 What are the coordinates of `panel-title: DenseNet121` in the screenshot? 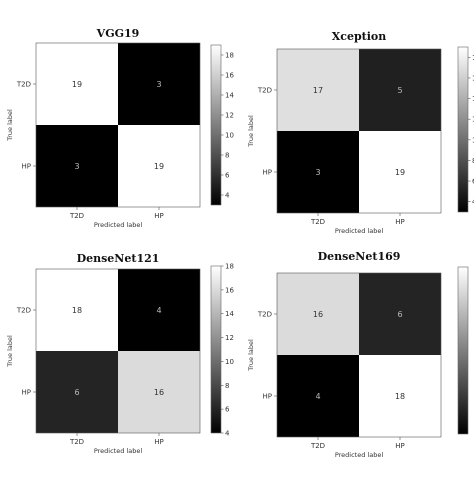 It's located at (118, 258).